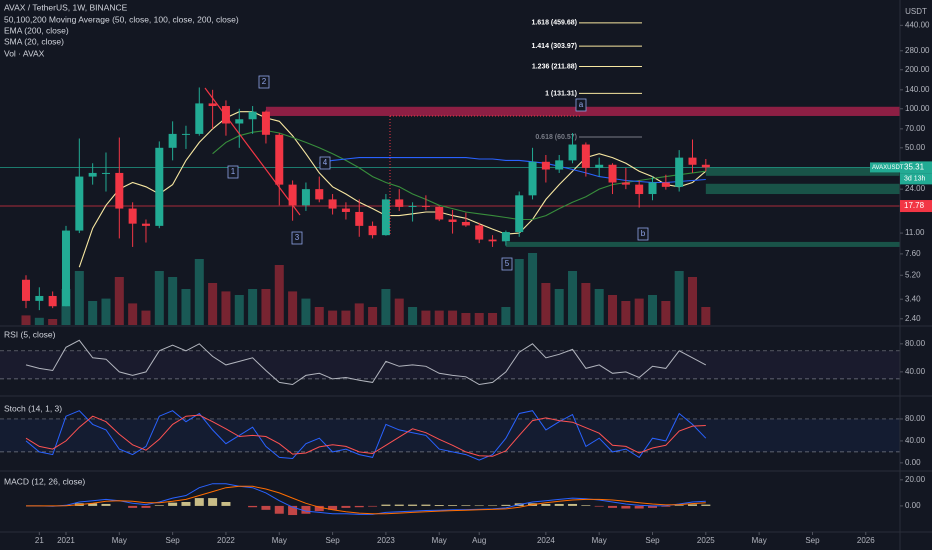 The width and height of the screenshot is (932, 550). What do you see at coordinates (36, 30) in the screenshot?
I see `indicator-legend: EMA (200, close)` at bounding box center [36, 30].